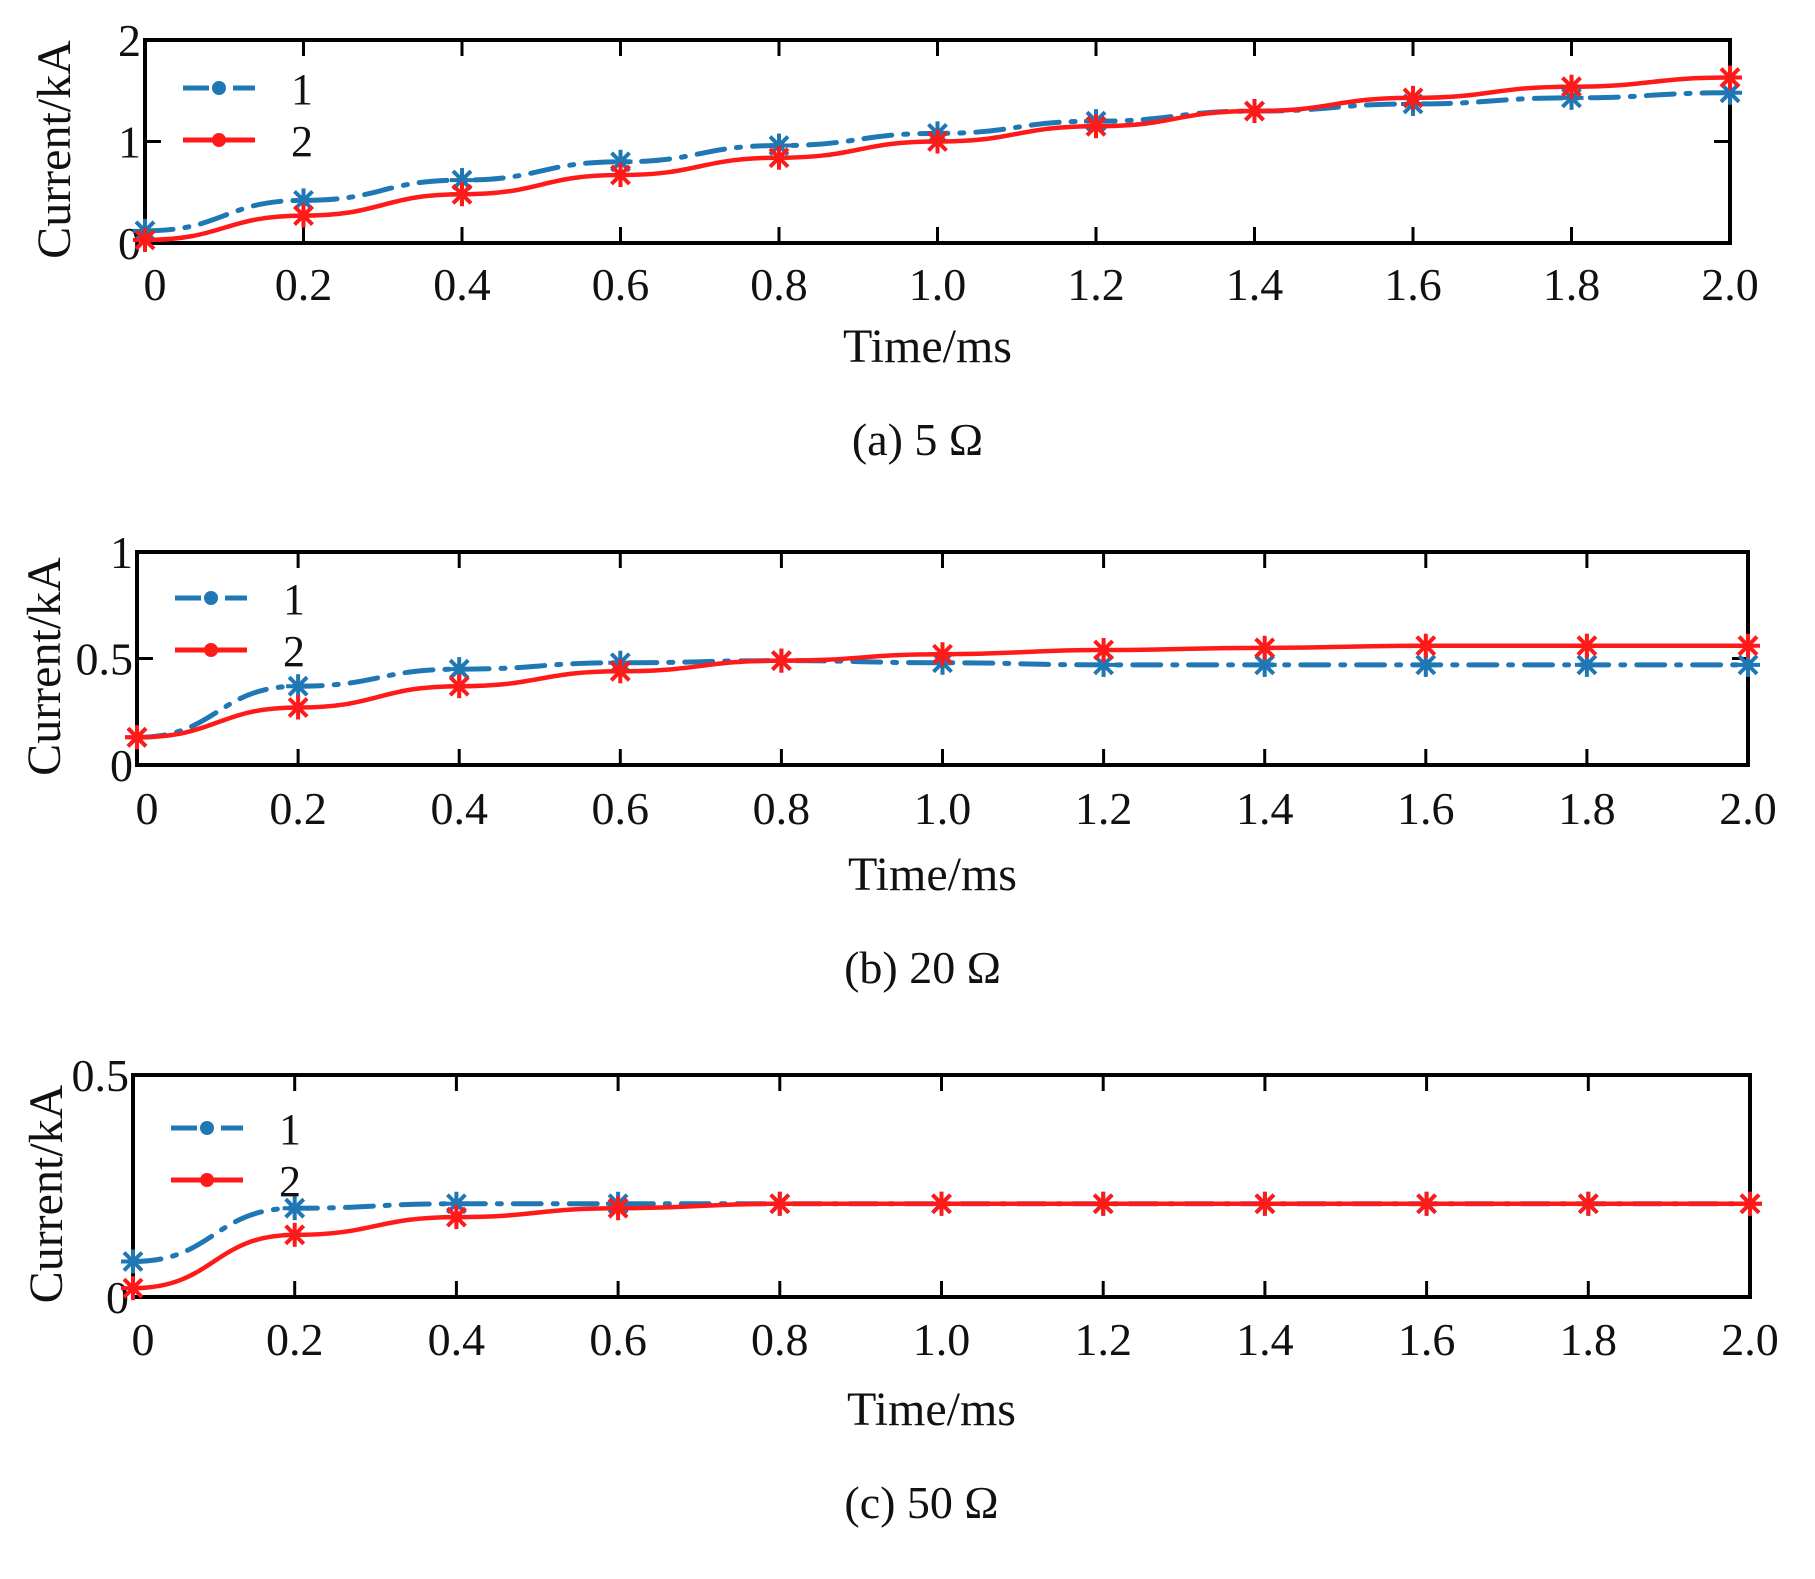 This screenshot has width=1815, height=1579. Describe the element at coordinates (294, 651) in the screenshot. I see `legend-label-2: 2` at that location.